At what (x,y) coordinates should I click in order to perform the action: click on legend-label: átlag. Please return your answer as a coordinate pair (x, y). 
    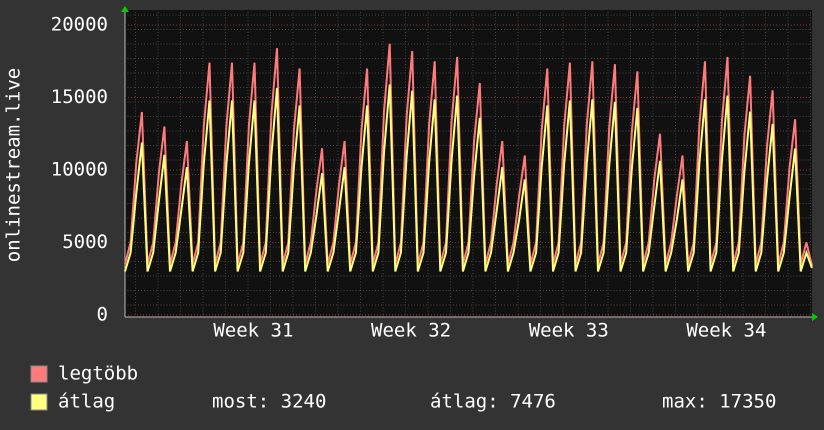
    Looking at the image, I should click on (86, 402).